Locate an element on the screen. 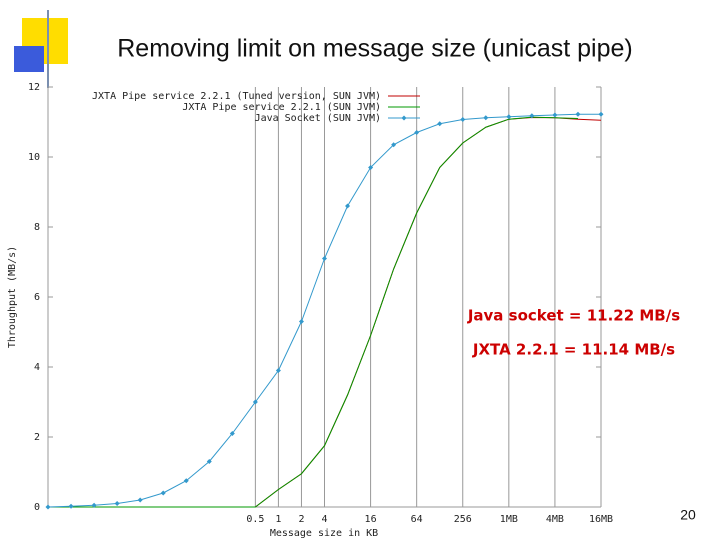  x-tick-label: 16MB is located at coordinates (601, 519).